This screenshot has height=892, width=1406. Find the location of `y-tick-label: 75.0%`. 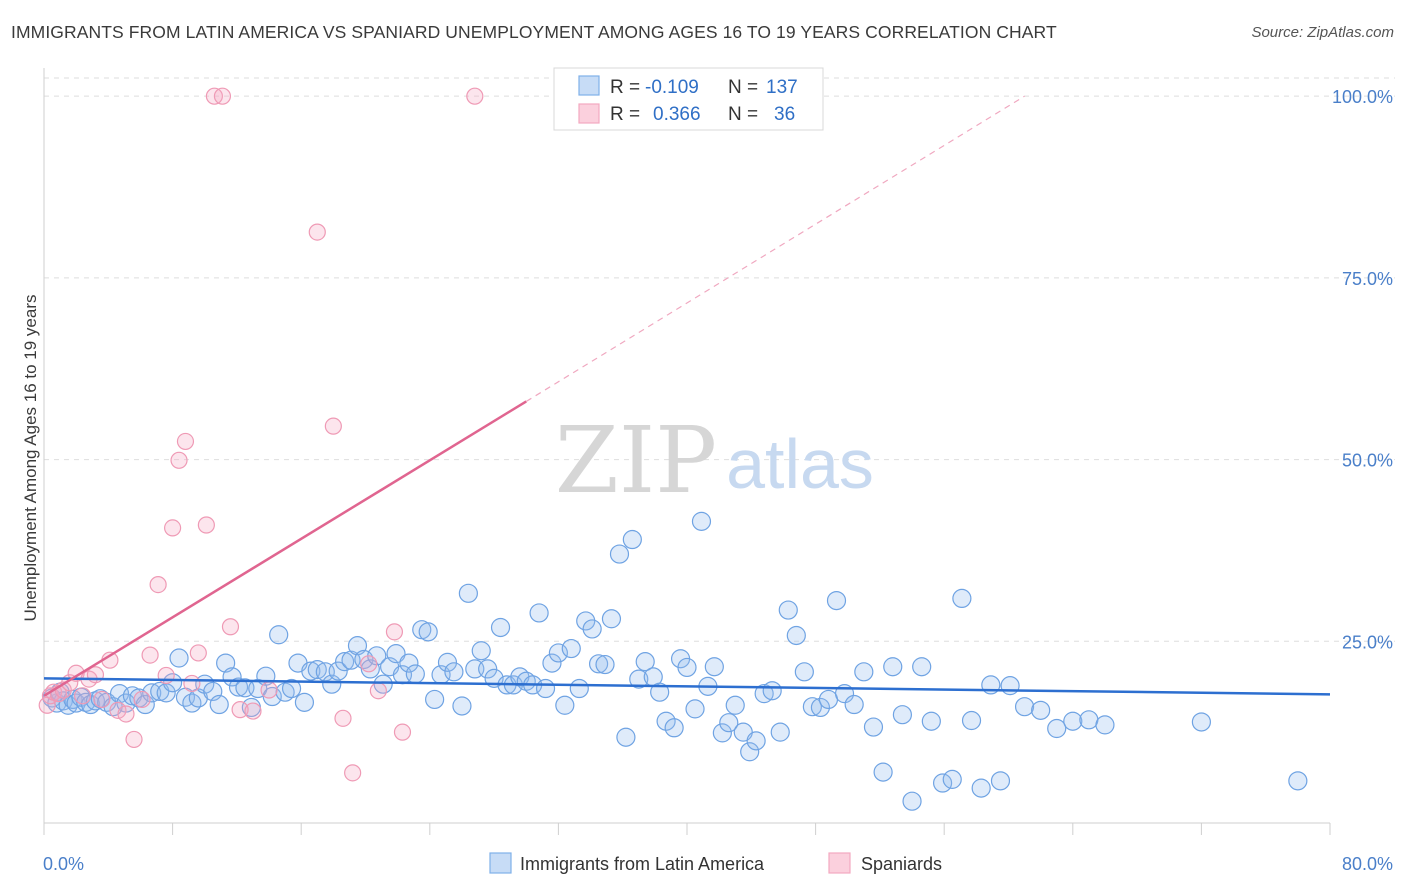

y-tick-label: 75.0% is located at coordinates (1367, 279).